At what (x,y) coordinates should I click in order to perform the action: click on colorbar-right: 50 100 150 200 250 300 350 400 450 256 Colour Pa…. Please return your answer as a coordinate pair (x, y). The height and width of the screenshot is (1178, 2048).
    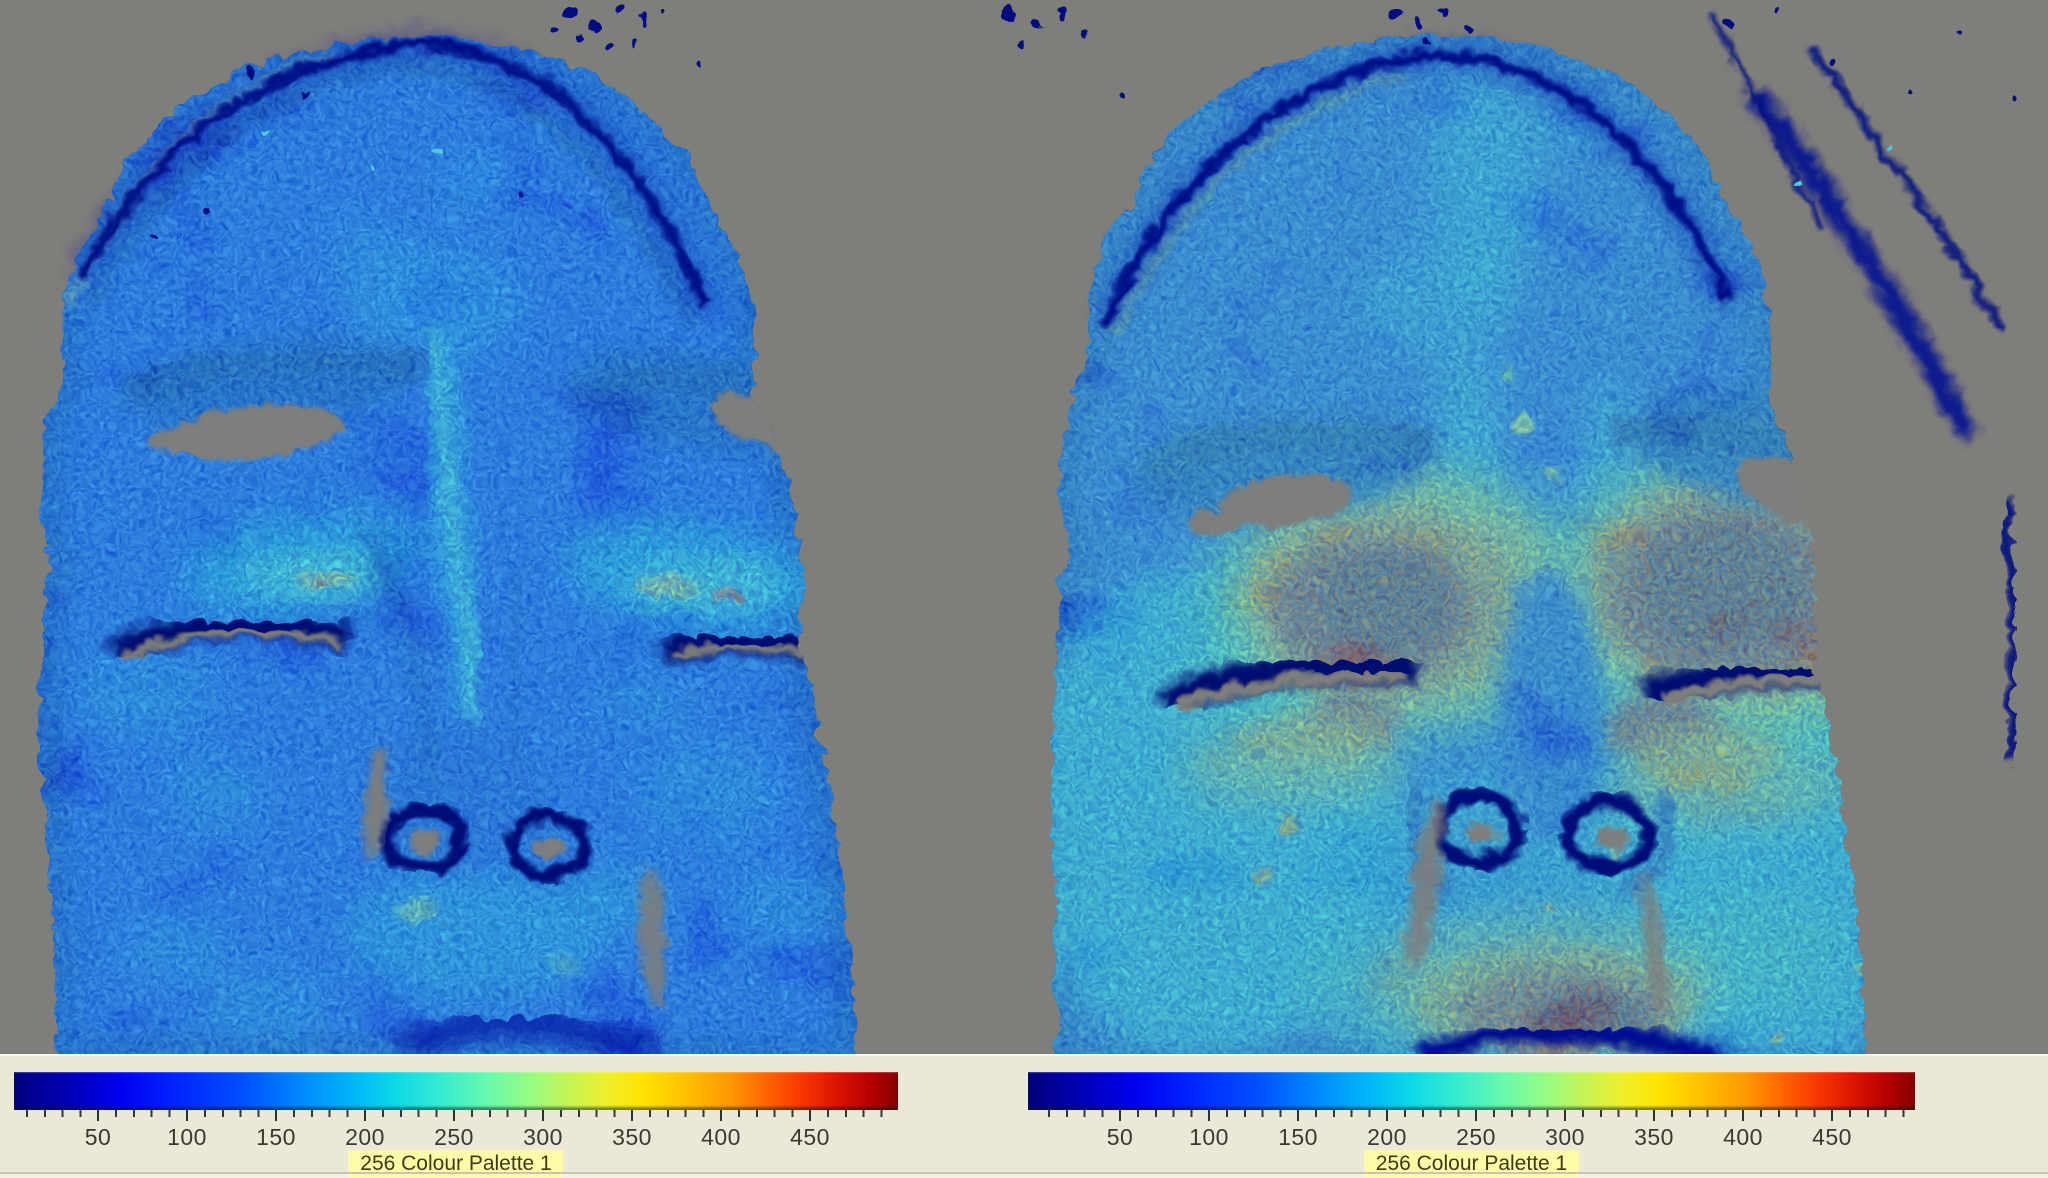
    Looking at the image, I should click on (1471, 1125).